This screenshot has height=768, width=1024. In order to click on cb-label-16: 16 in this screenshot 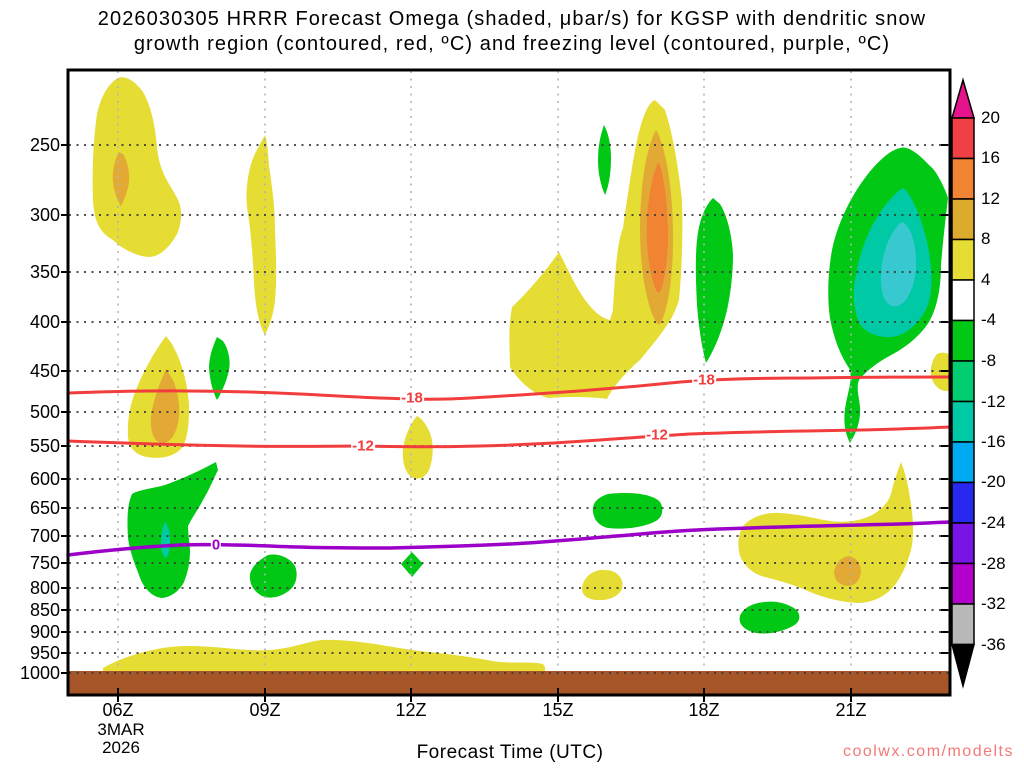, I will do `click(990, 157)`.